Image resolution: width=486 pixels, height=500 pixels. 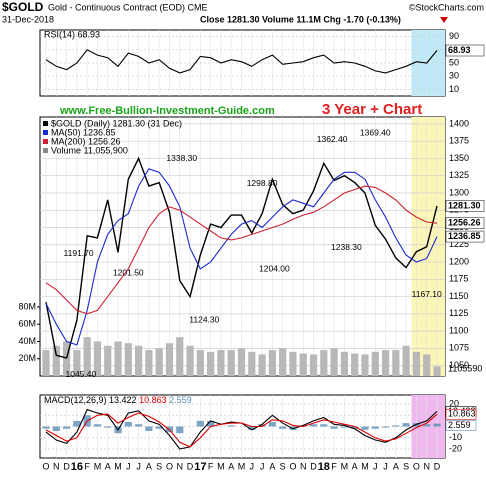 What do you see at coordinates (241, 430) in the screenshot?
I see `series-line` at bounding box center [241, 430].